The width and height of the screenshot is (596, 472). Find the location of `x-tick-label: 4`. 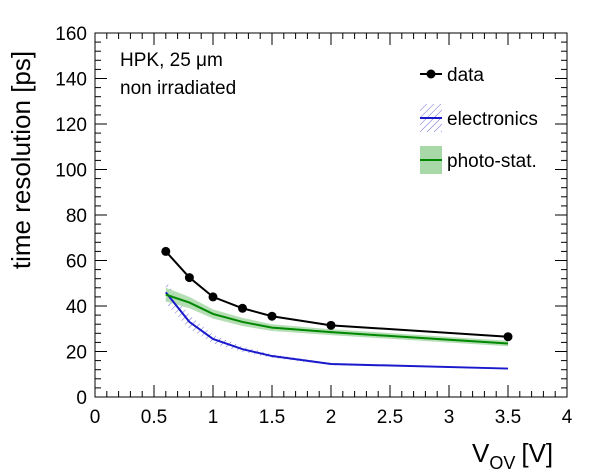

x-tick-label: 4 is located at coordinates (567, 417).